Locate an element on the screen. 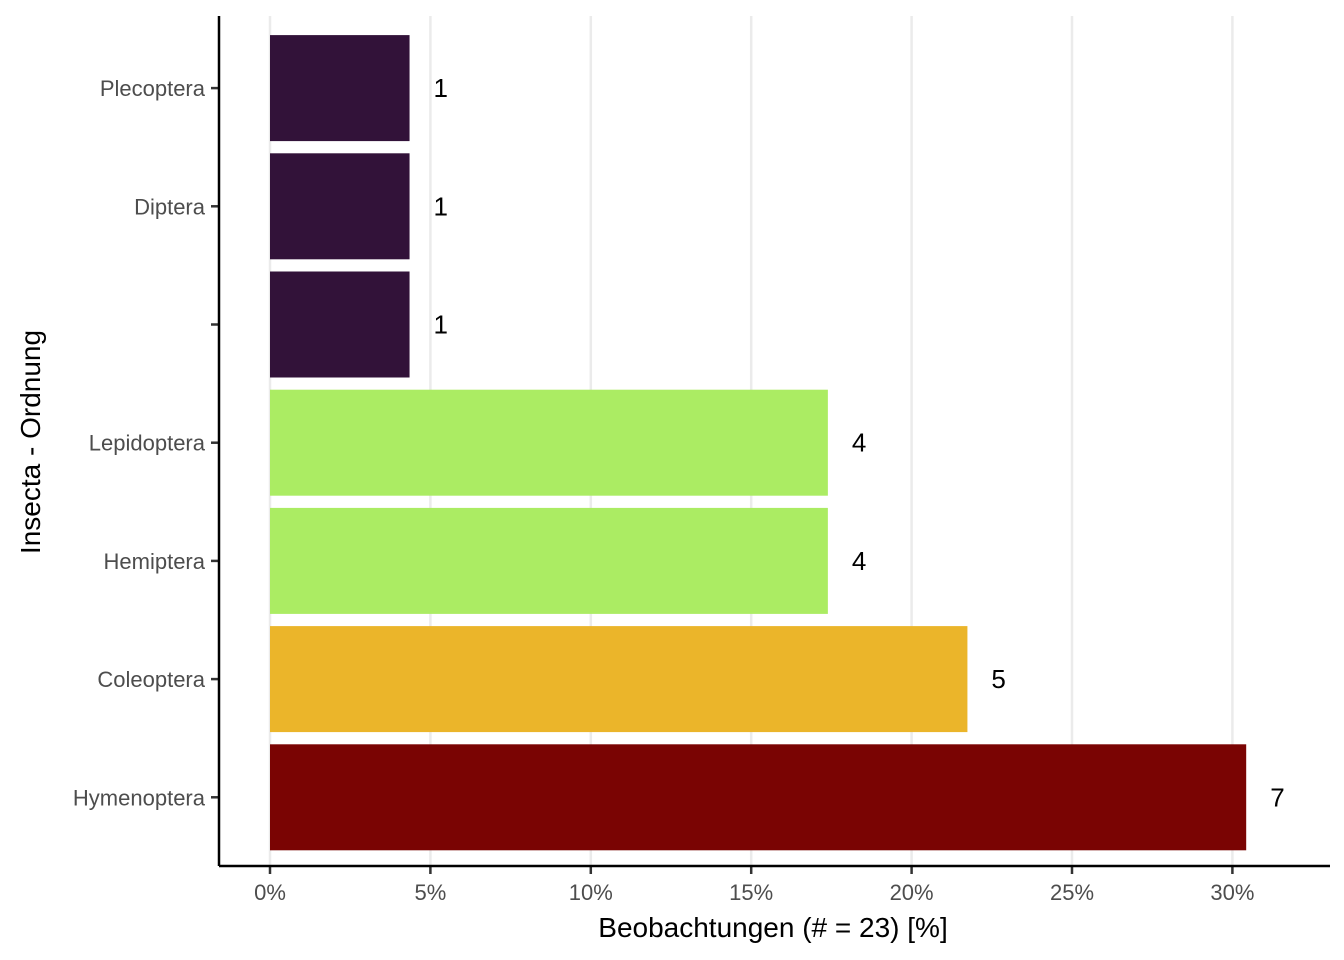 Image resolution: width=1344 pixels, height=960 pixels. x-tick-label: 10% is located at coordinates (591, 892).